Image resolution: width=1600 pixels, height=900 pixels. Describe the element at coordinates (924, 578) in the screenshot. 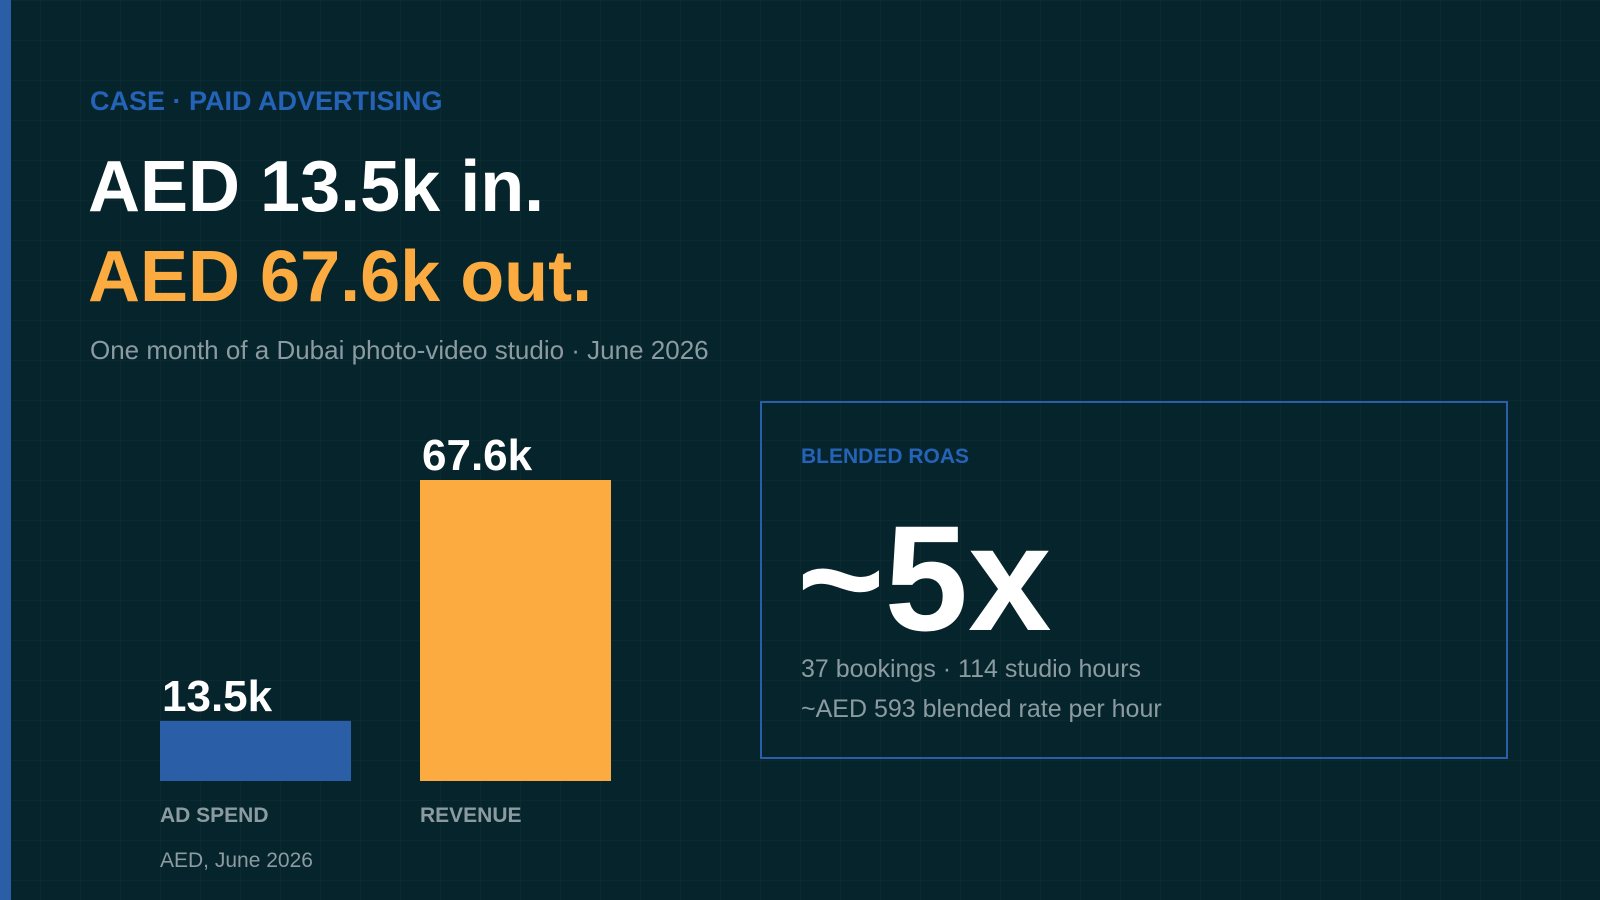

I see `card-headline: ~5x` at that location.